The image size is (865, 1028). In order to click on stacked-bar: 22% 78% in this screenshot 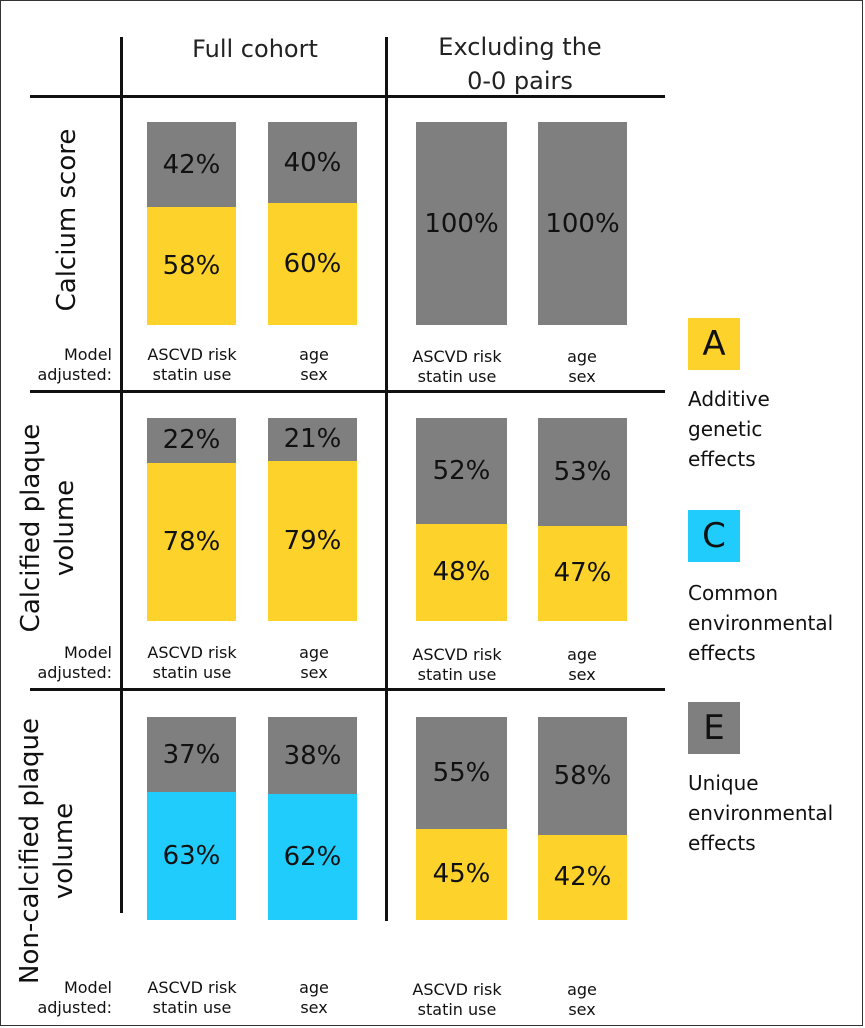, I will do `click(191, 519)`.